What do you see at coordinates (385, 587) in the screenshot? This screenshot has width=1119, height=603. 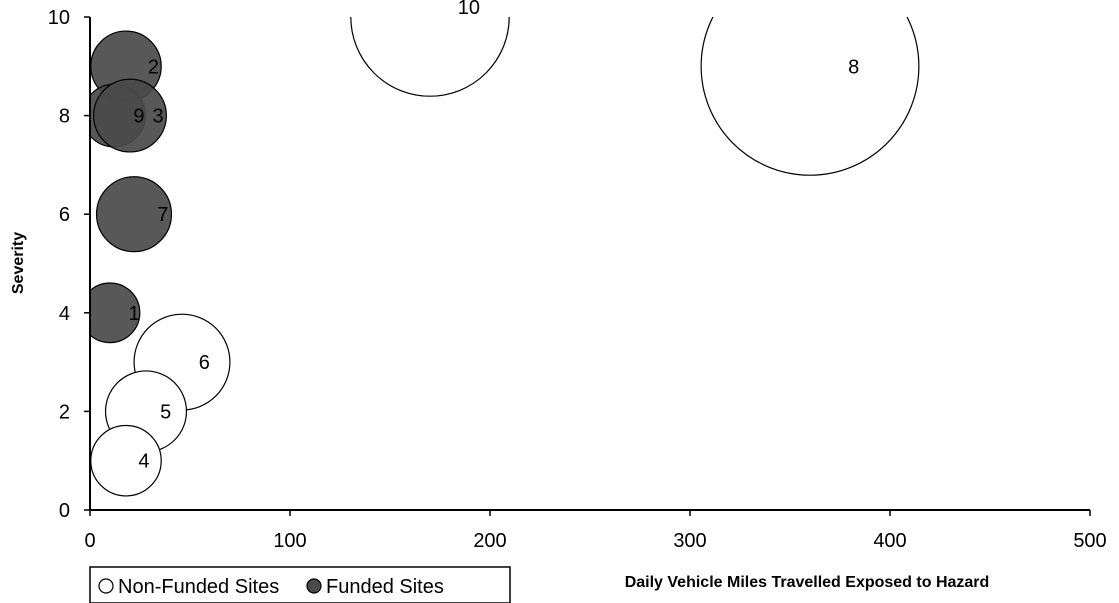 I see `legend-label-funded: Funded Sites` at bounding box center [385, 587].